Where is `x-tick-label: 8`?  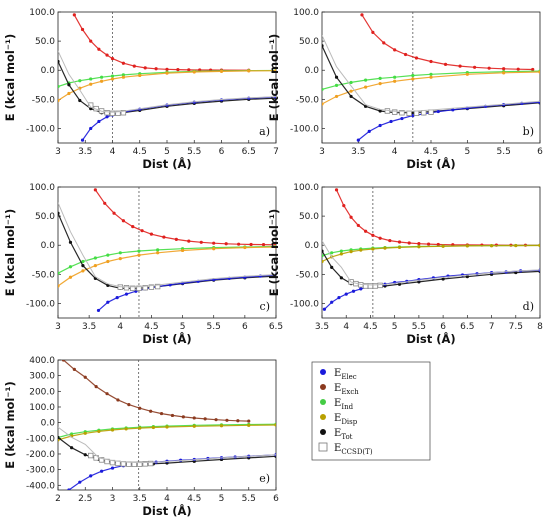 x-tick-label: 8 is located at coordinates (540, 327).